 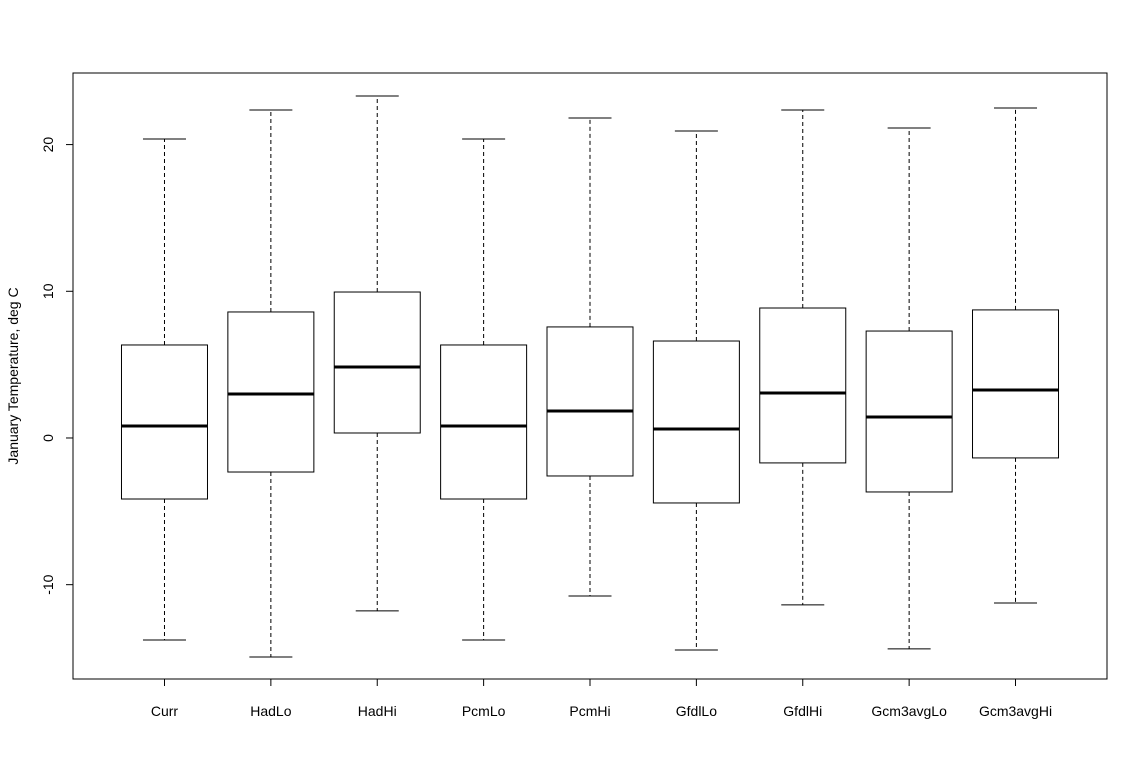 I want to click on y-tick-label: 10, so click(x=48, y=291).